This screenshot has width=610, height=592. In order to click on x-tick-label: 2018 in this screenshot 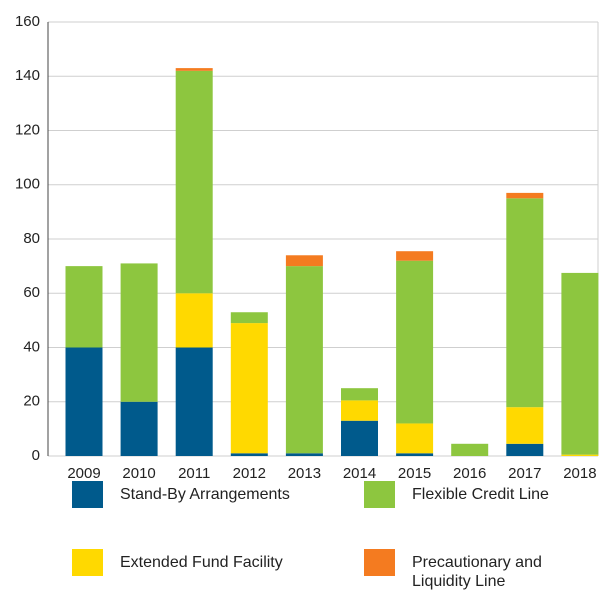, I will do `click(579, 473)`.